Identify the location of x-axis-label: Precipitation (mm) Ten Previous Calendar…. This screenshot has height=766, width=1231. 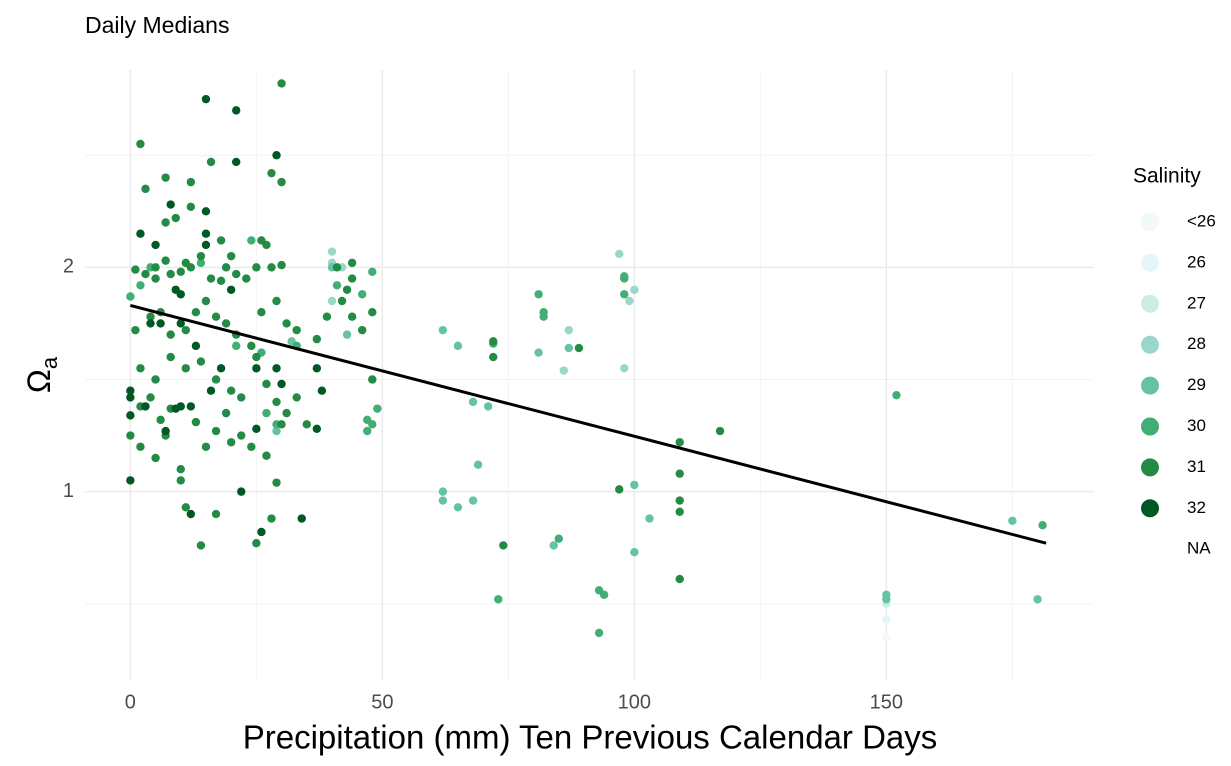
(590, 737).